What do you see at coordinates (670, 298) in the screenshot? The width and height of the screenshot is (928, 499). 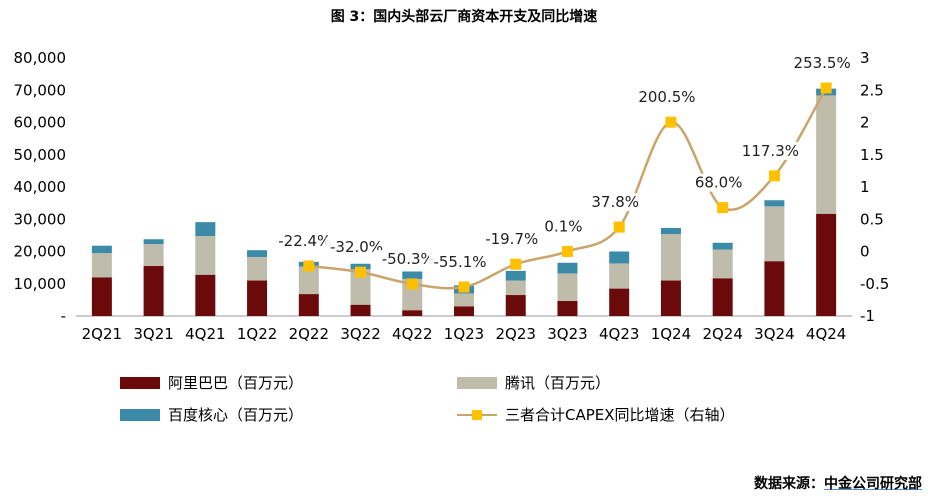 I see `bar-alibaba-1Q24` at bounding box center [670, 298].